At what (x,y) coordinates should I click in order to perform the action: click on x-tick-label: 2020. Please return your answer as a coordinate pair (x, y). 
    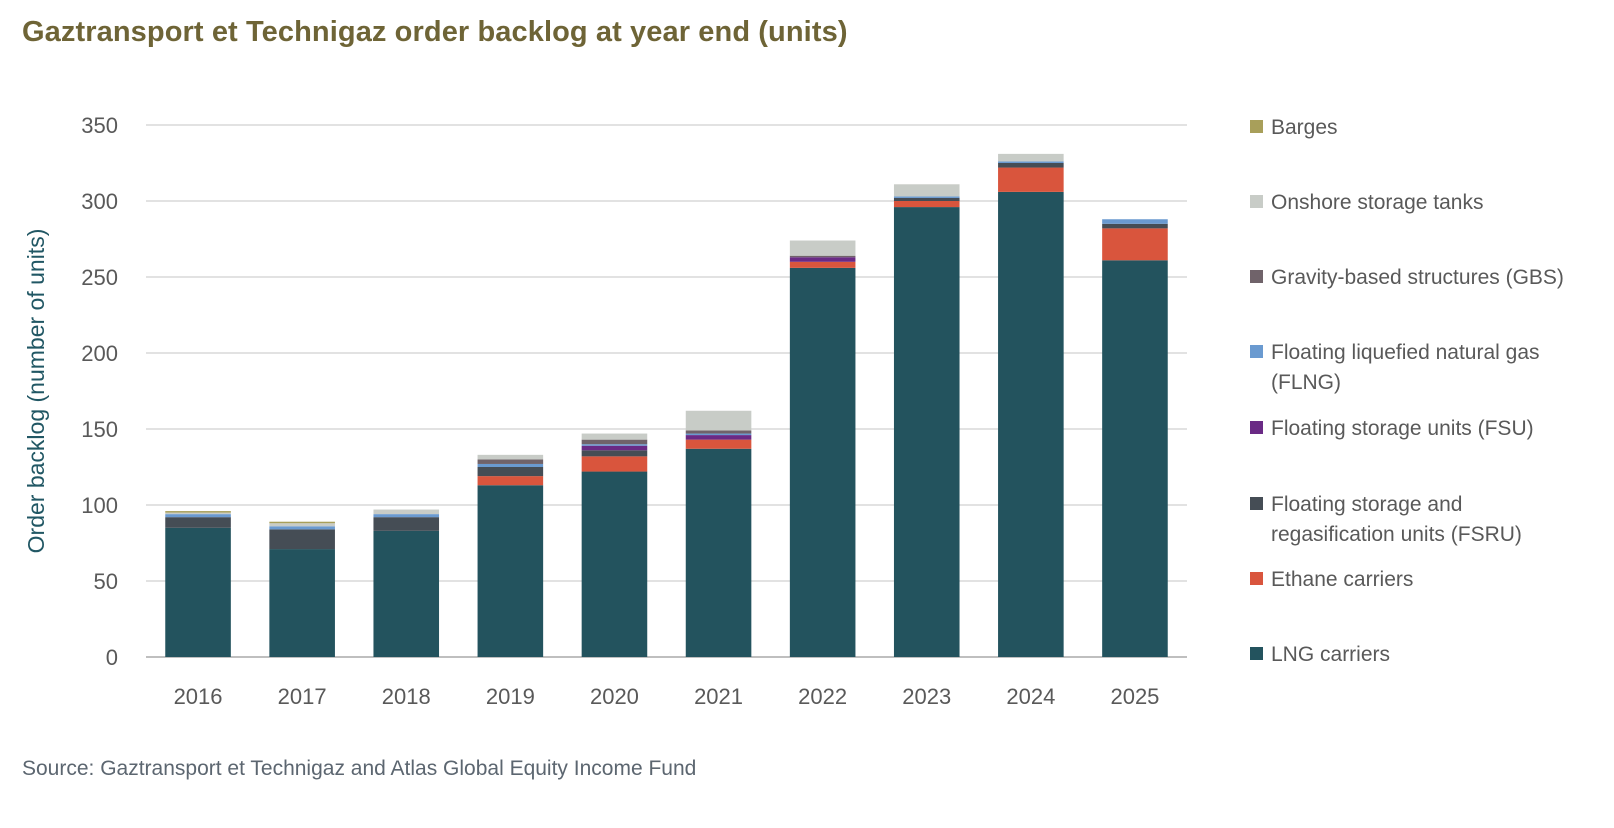
    Looking at the image, I should click on (614, 696).